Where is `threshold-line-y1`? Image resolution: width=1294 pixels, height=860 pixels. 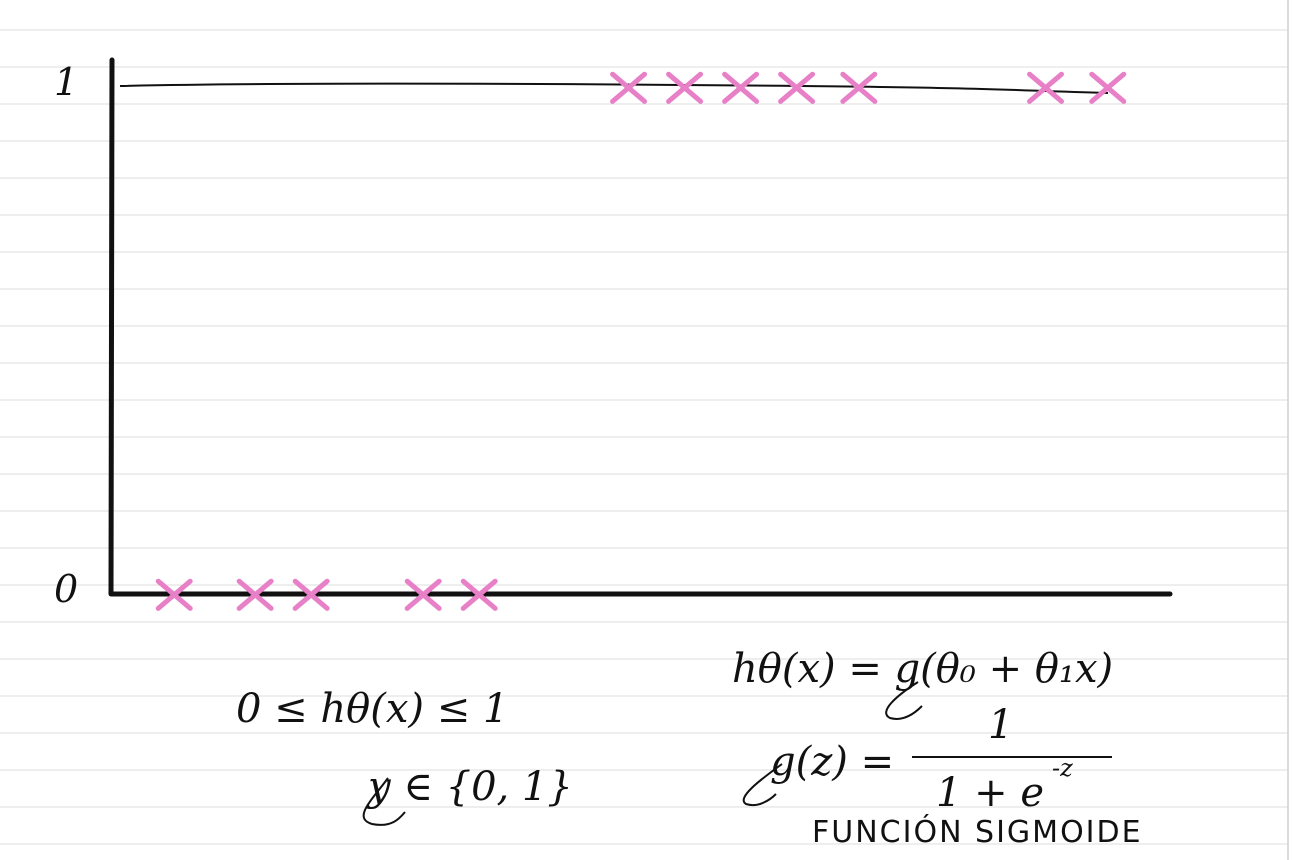 threshold-line-y1 is located at coordinates (614, 88).